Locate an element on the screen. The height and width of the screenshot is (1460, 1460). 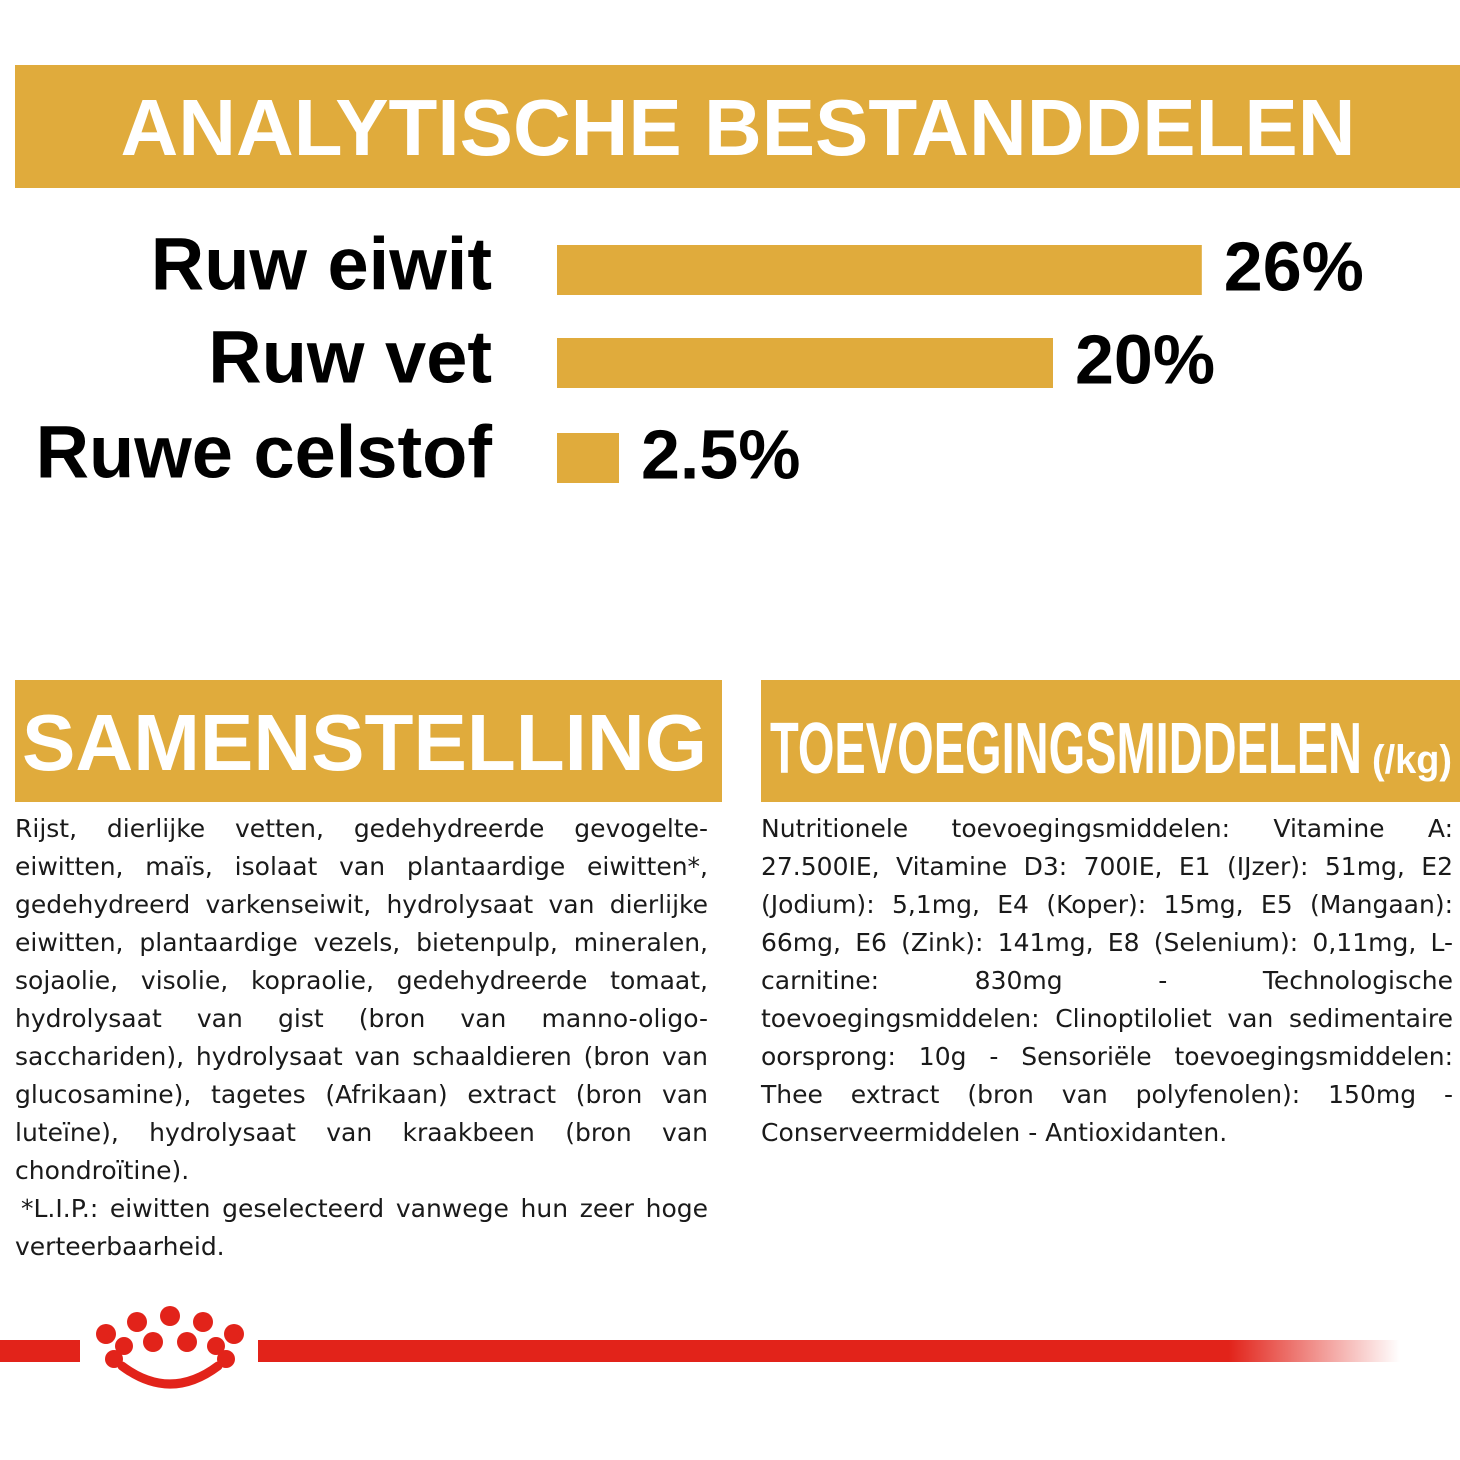
crown-logo is located at coordinates (170, 1347).